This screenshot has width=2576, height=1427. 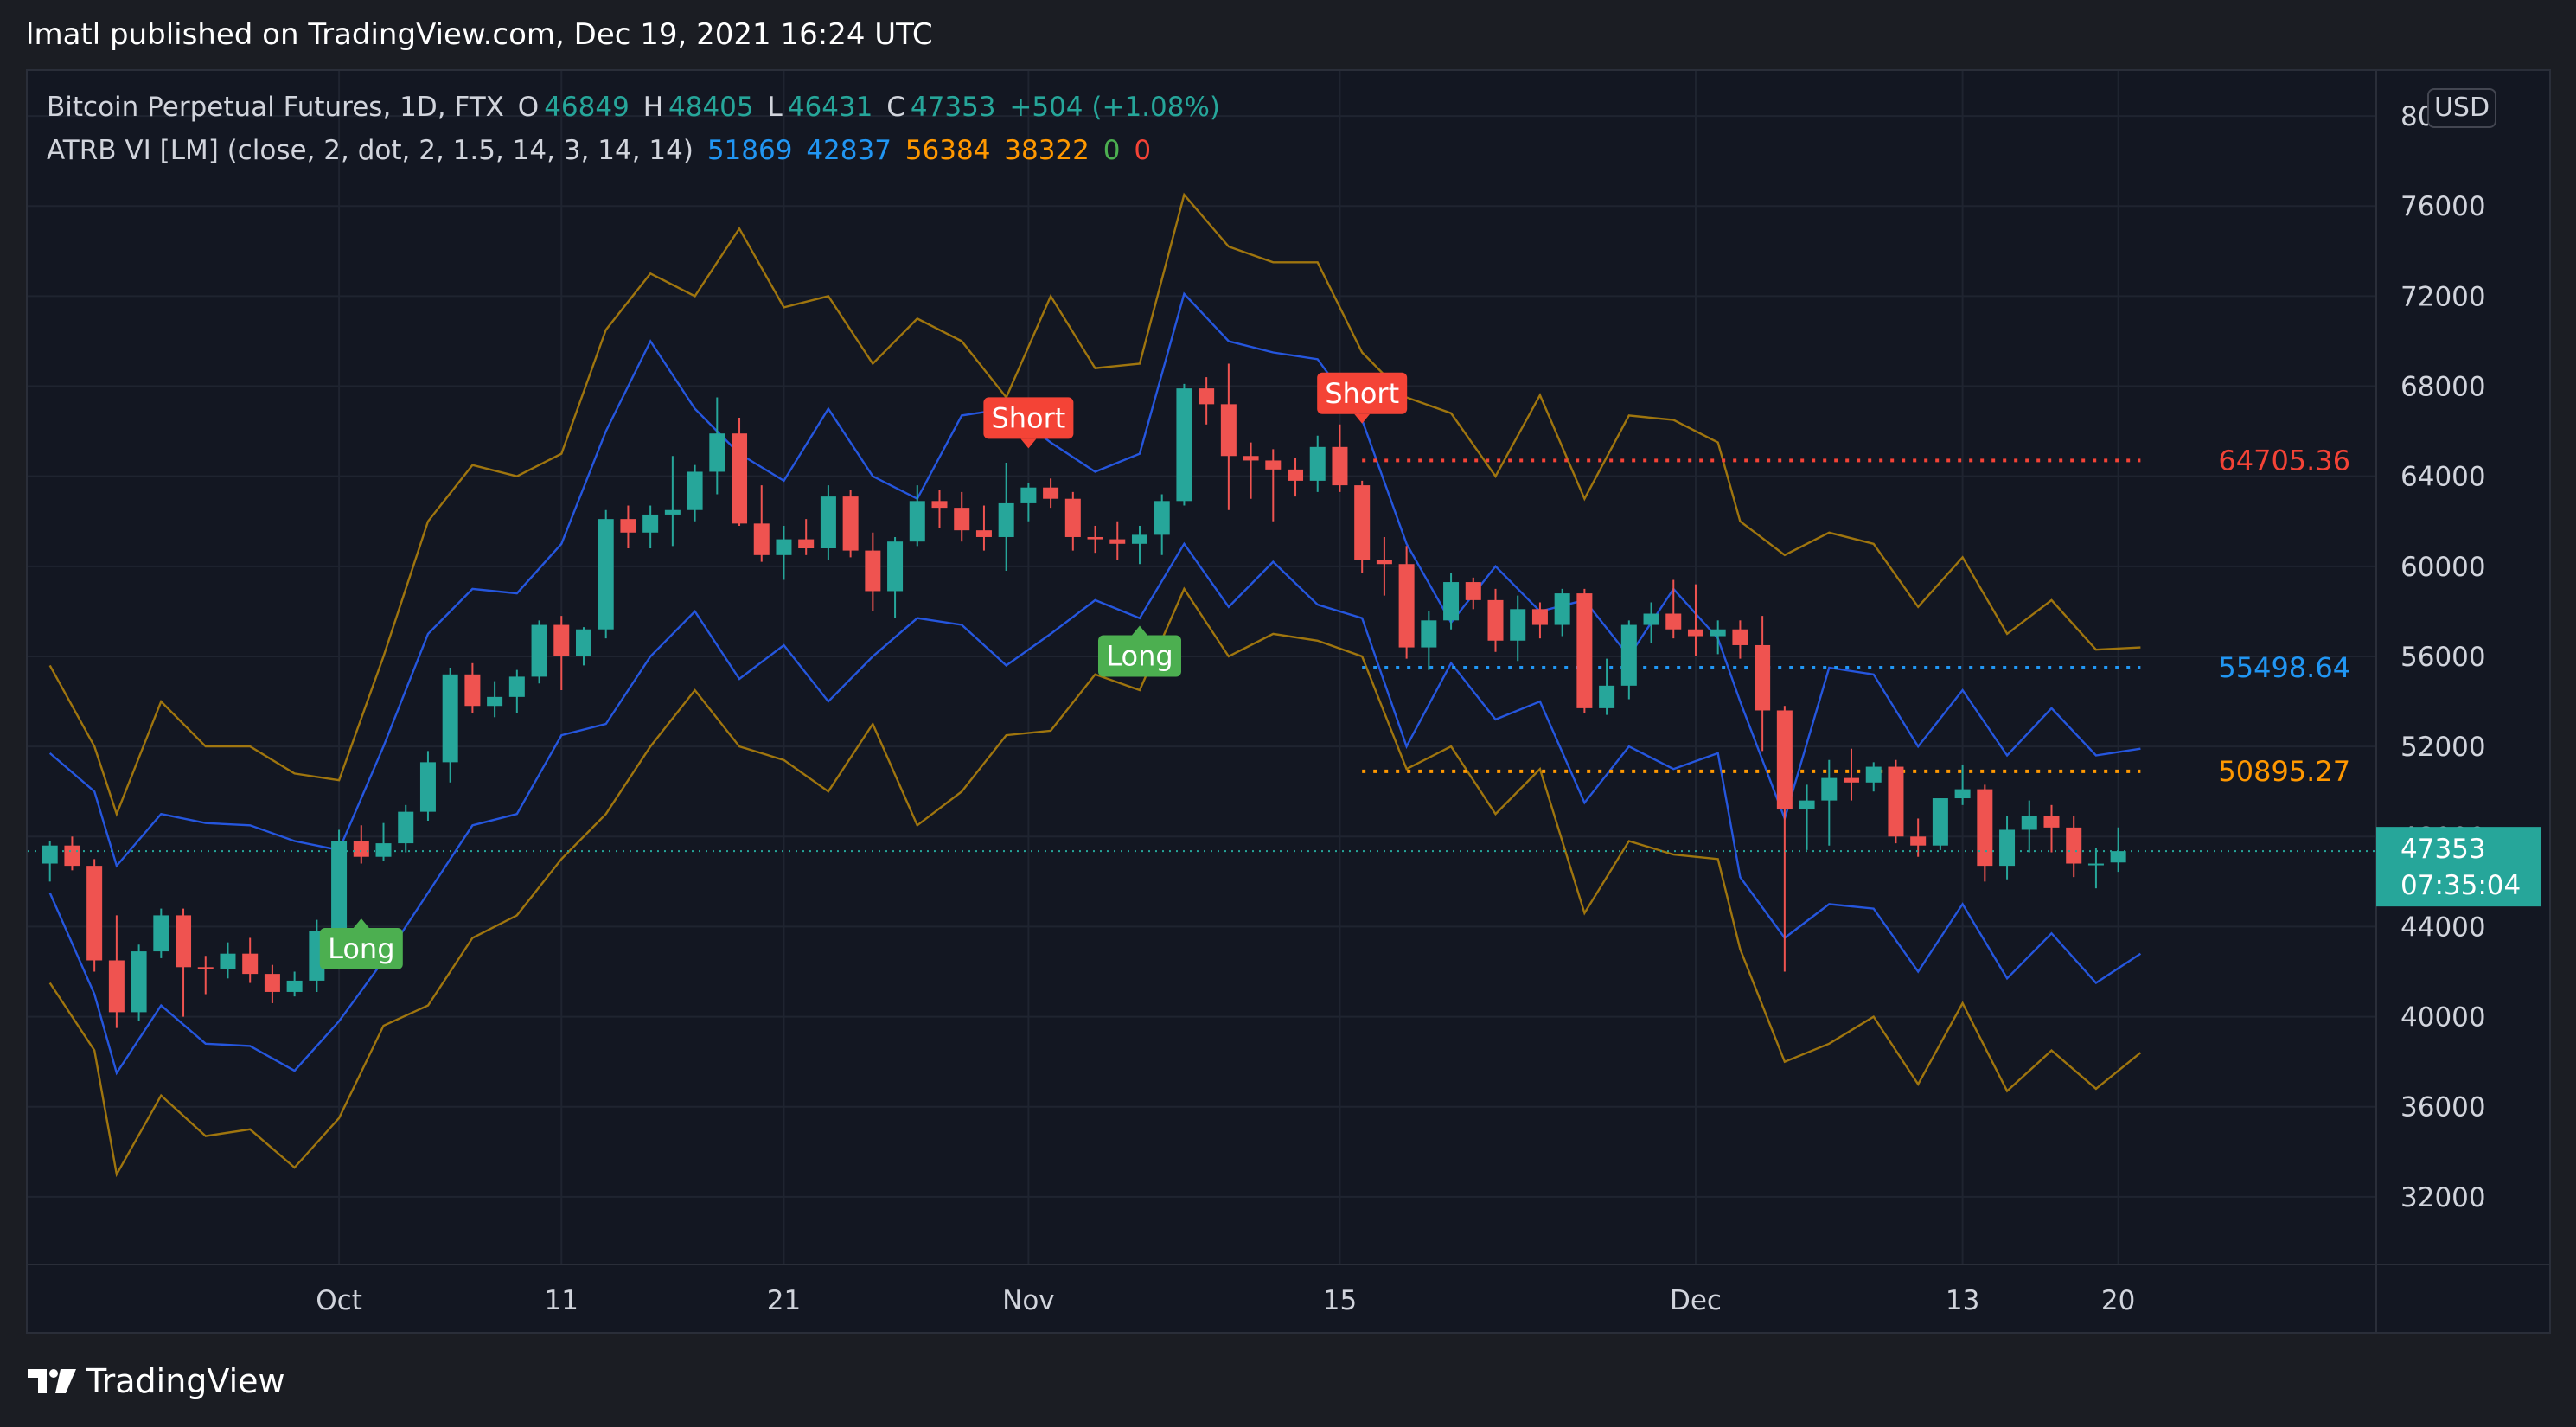 I want to click on indicator-value: 56384, so click(x=947, y=150).